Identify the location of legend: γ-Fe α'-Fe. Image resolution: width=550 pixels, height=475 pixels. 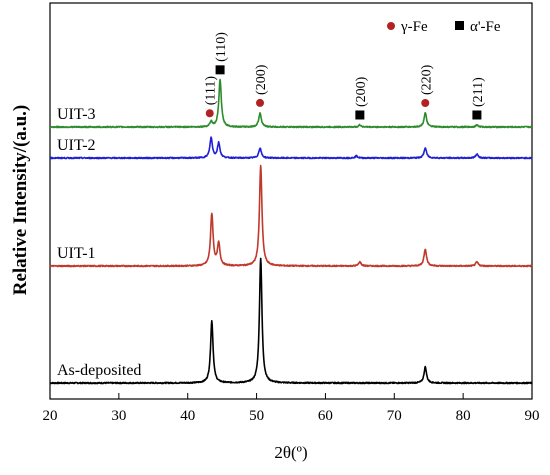
(444, 27).